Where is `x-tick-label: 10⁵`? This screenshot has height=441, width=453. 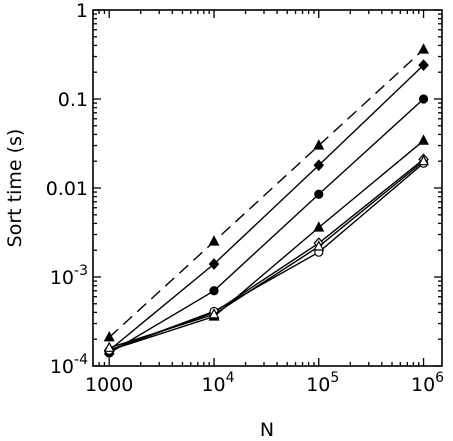
x-tick-label: 10⁵ is located at coordinates (322, 383).